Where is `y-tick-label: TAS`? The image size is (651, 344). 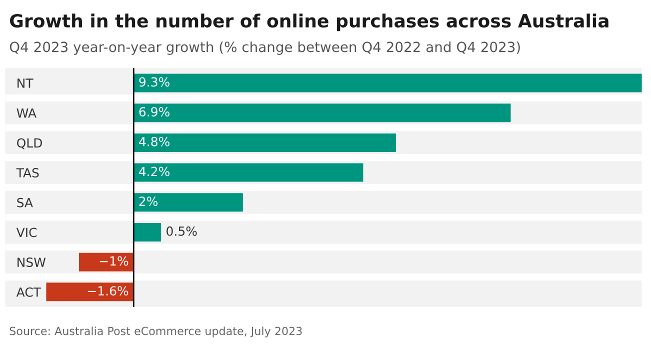 y-tick-label: TAS is located at coordinates (27, 173).